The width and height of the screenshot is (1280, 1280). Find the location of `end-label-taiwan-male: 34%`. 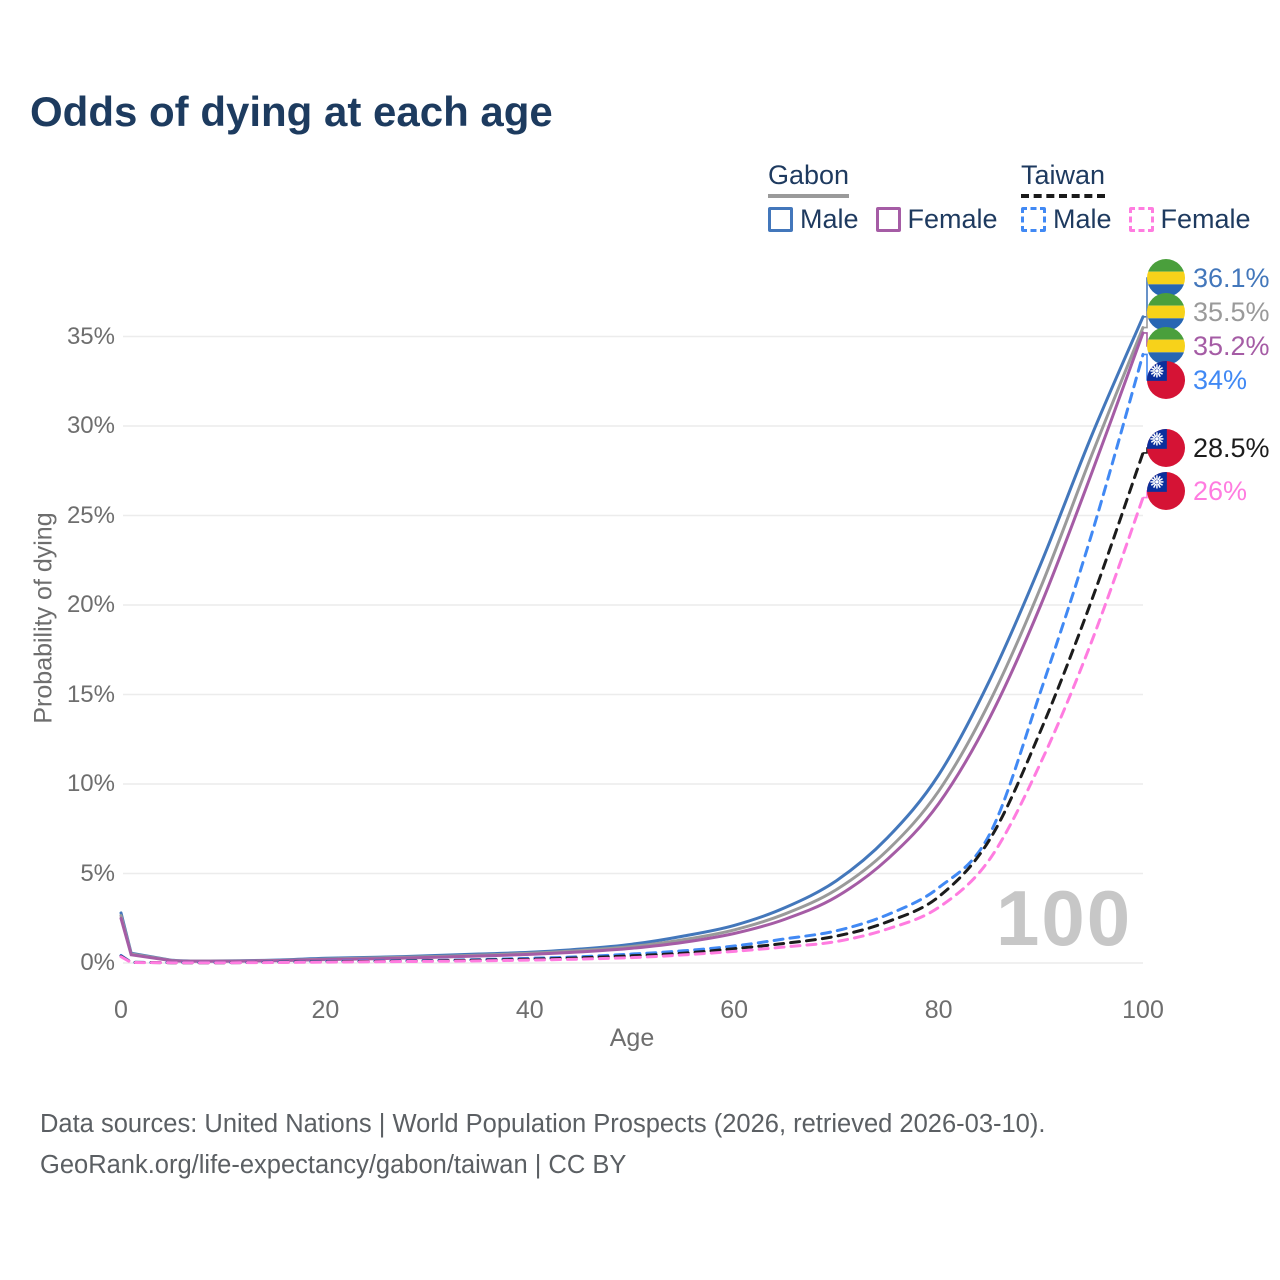

end-label-taiwan-male: 34% is located at coordinates (1197, 380).